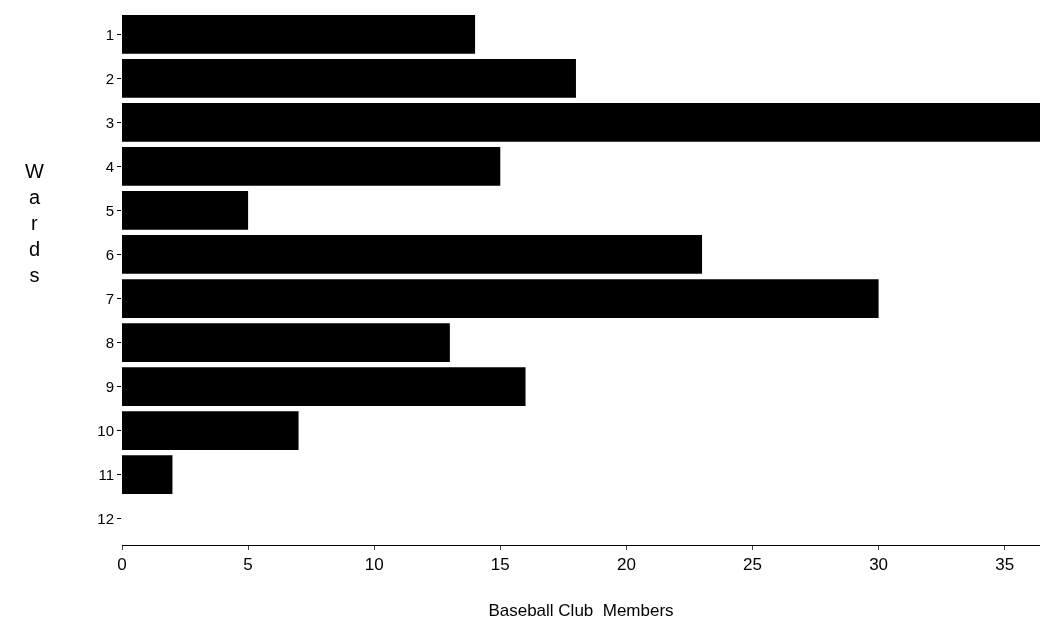  Describe the element at coordinates (106, 474) in the screenshot. I see `y-tick-label: 11` at that location.